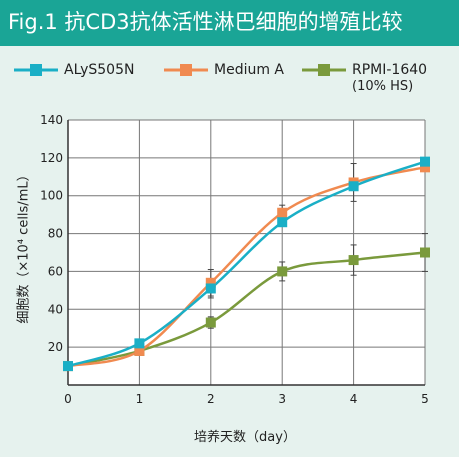 The height and width of the screenshot is (457, 459). What do you see at coordinates (51, 196) in the screenshot?
I see `y-tick-label: 100` at bounding box center [51, 196].